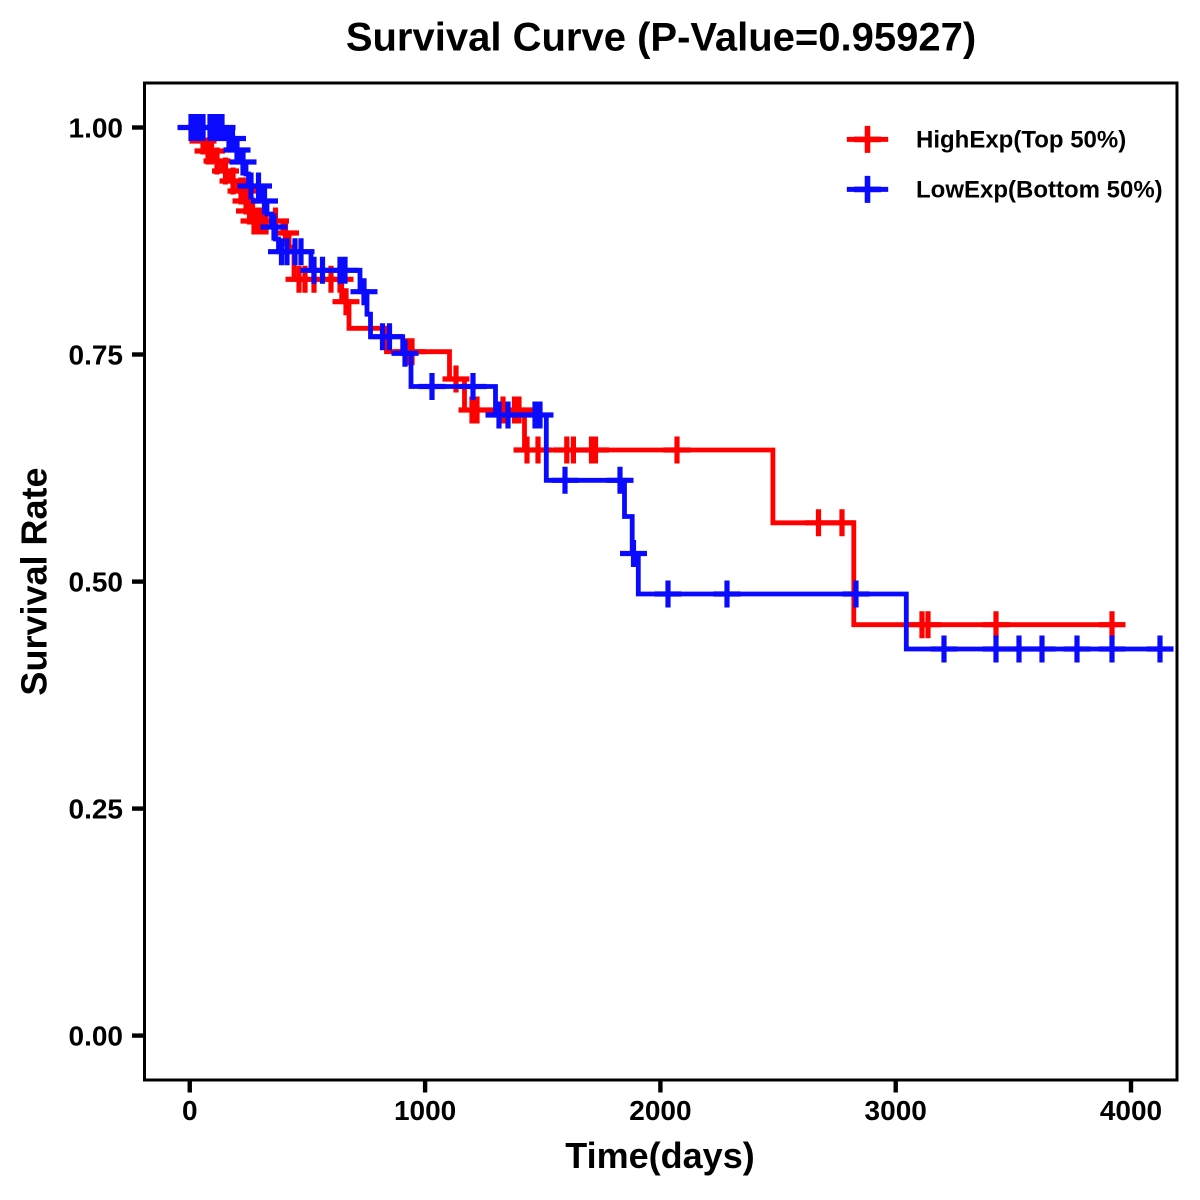 The image size is (1200, 1200). What do you see at coordinates (896, 1110) in the screenshot?
I see `svg-text: 3000` at bounding box center [896, 1110].